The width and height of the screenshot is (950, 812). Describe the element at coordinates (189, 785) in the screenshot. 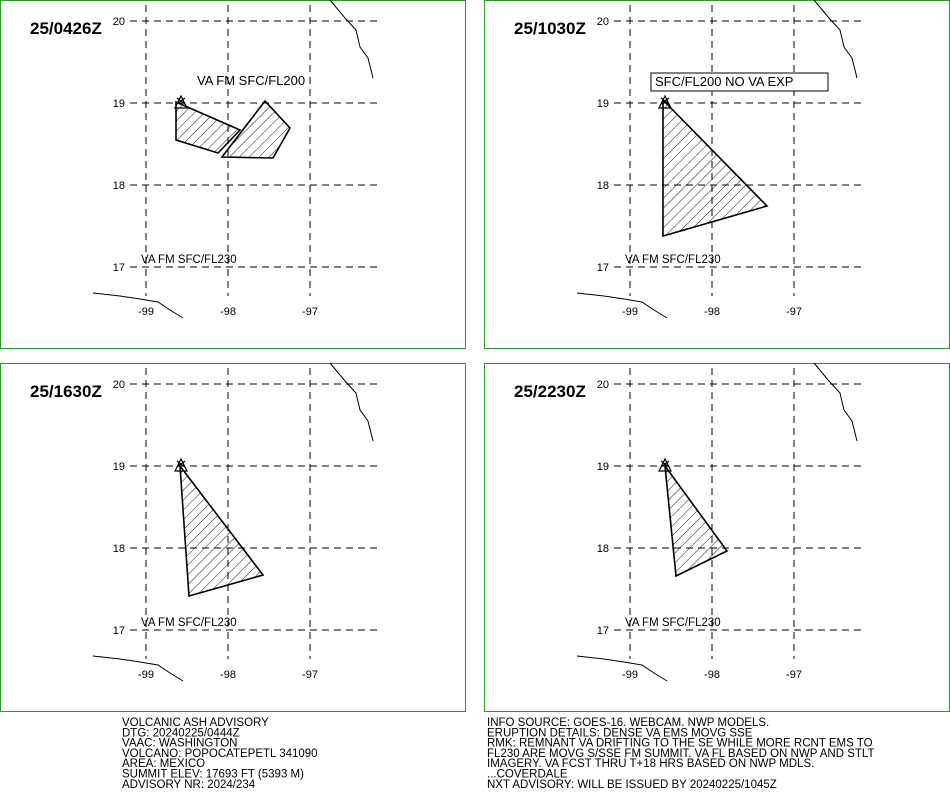

I see `footer-line: ADVISORY NR: 2024/234` at that location.